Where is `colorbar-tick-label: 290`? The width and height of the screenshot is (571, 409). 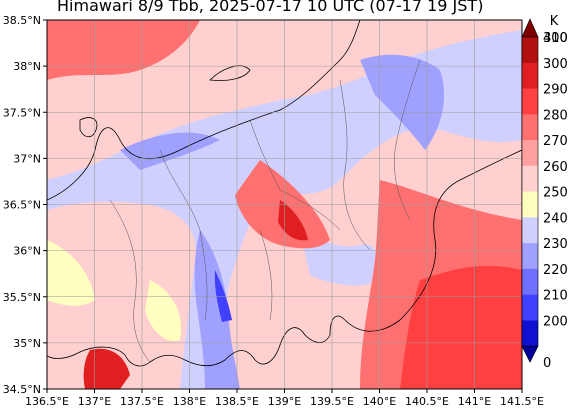
colorbar-tick-label: 290 is located at coordinates (555, 90).